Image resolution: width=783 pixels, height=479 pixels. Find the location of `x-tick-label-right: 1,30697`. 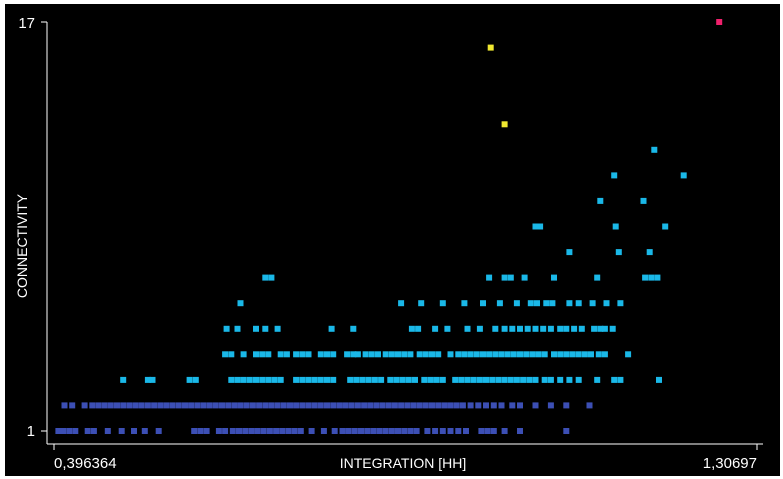

x-tick-label-right: 1,30697 is located at coordinates (730, 463).